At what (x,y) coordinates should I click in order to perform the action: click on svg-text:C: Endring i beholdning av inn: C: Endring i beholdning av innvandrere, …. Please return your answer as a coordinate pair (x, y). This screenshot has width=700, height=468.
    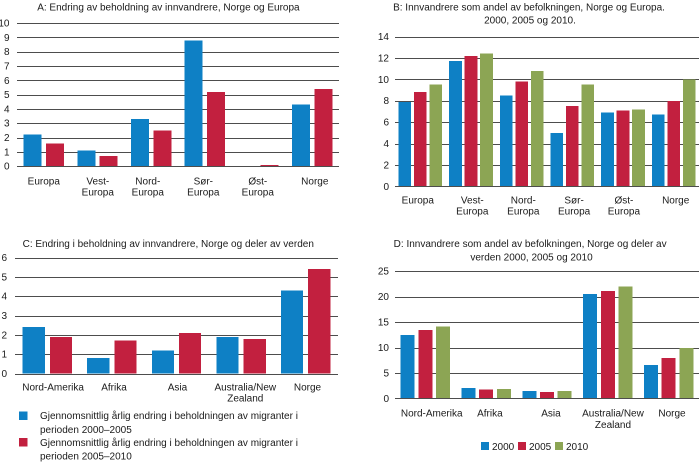
    Looking at the image, I should click on (168, 244).